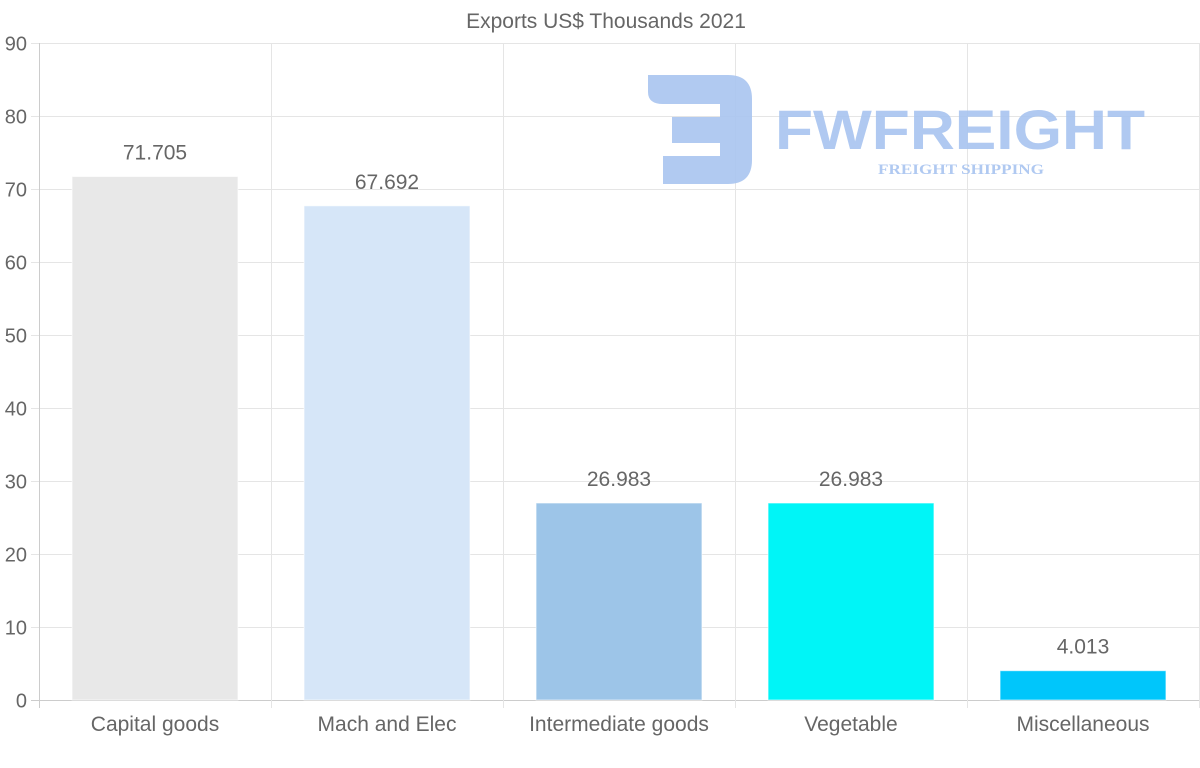 The height and width of the screenshot is (768, 1200). What do you see at coordinates (1083, 647) in the screenshot?
I see `data-label: 4.013` at bounding box center [1083, 647].